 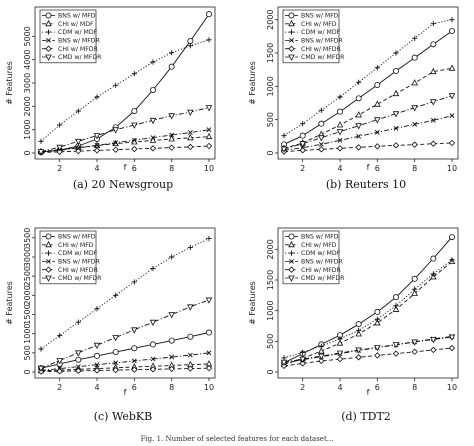 I want to click on x-tick-label: 2, so click(x=302, y=387).